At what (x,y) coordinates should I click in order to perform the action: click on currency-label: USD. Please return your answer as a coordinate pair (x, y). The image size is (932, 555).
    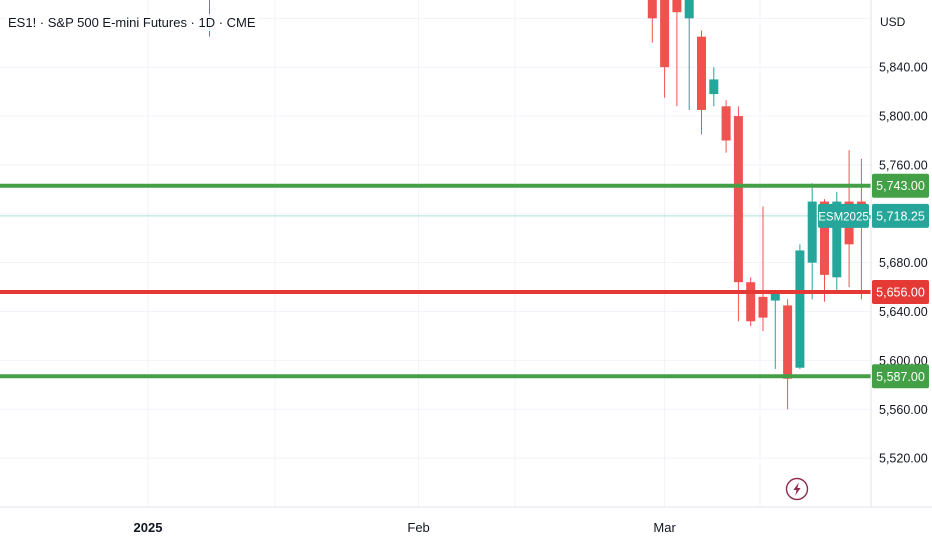
    Looking at the image, I should click on (893, 22).